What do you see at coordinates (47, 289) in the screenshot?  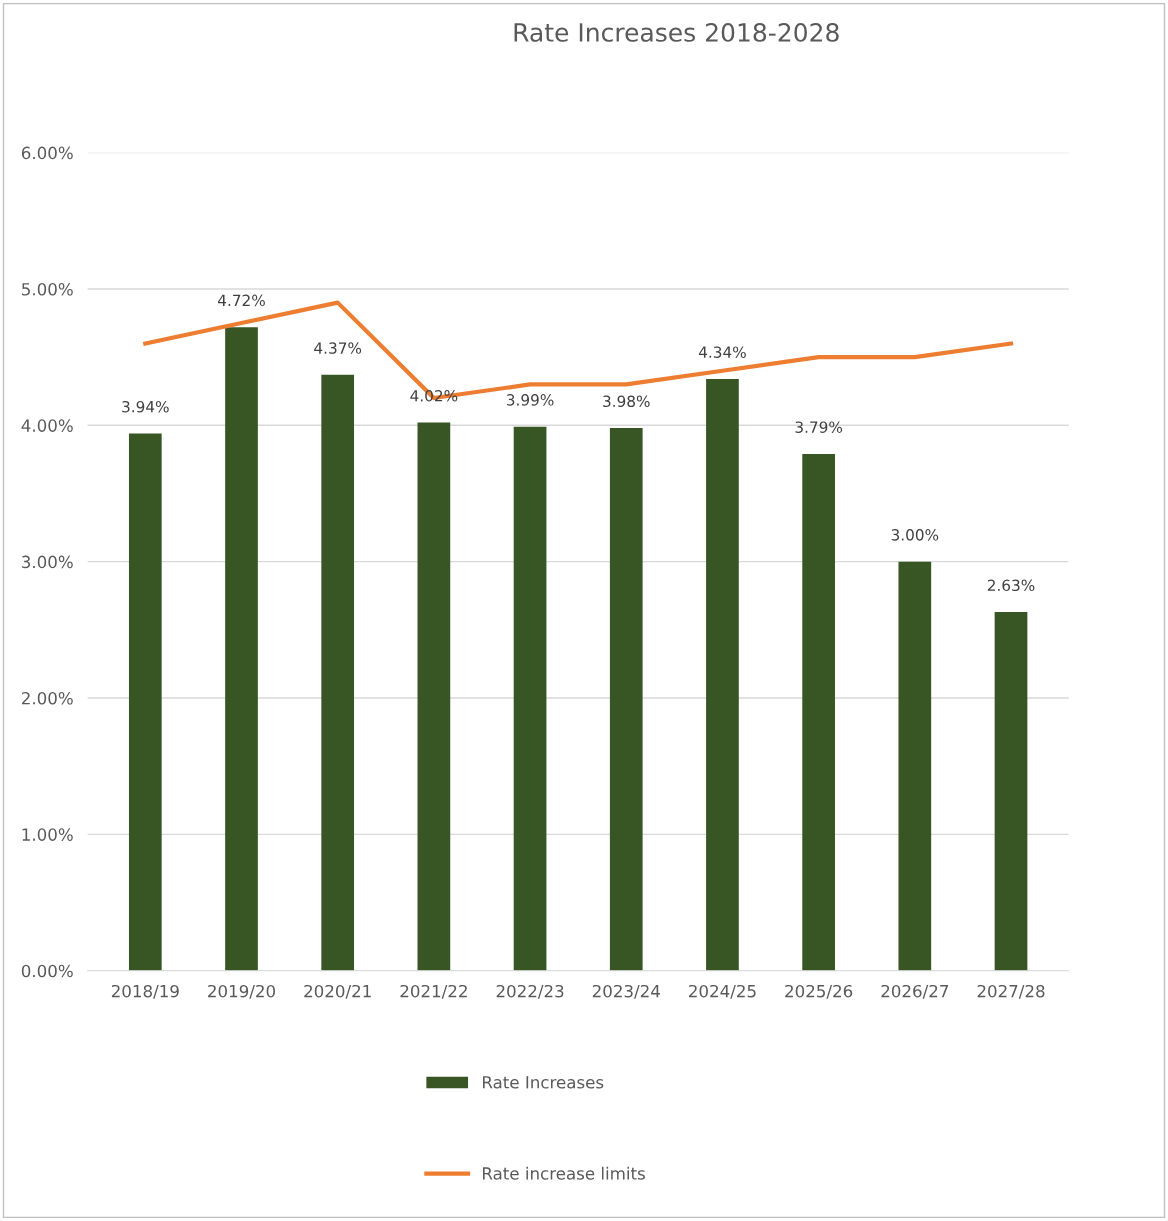 I see `y-tick-label: 5.00%` at bounding box center [47, 289].